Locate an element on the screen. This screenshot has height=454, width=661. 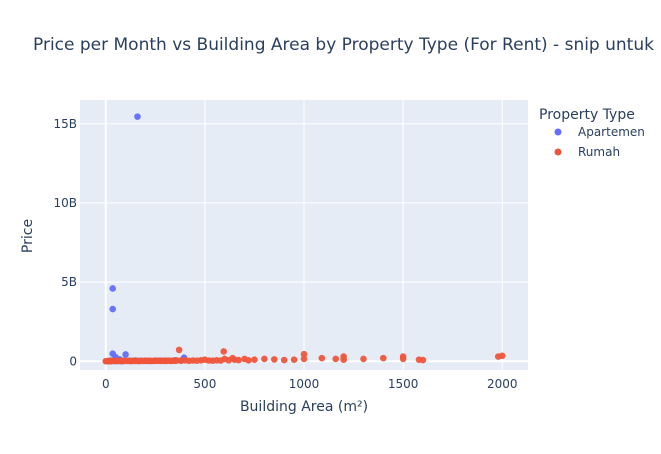
legend-marker-apartemen is located at coordinates (558, 132).